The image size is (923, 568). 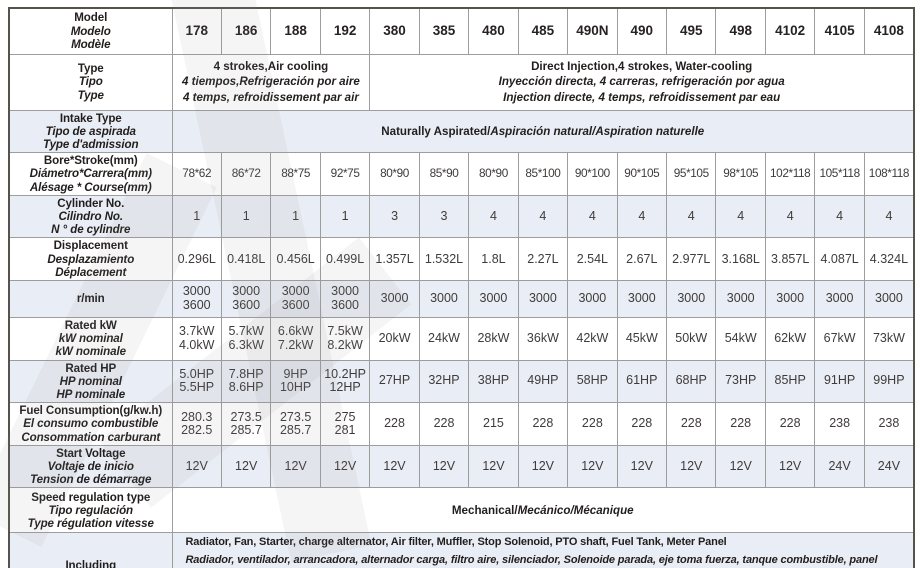 I want to click on rpm-cell-4102: 3000, so click(x=790, y=298).